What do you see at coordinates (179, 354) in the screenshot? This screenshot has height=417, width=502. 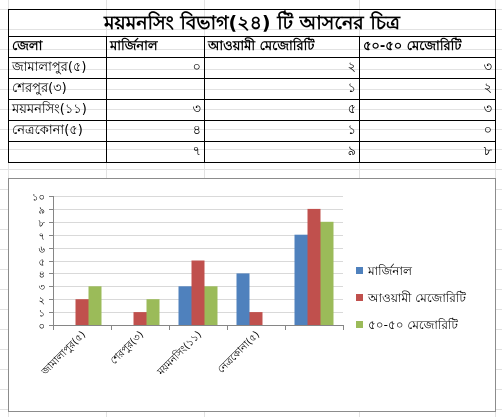 I see `x-tick-label: ময়মনসিং(১১)` at bounding box center [179, 354].